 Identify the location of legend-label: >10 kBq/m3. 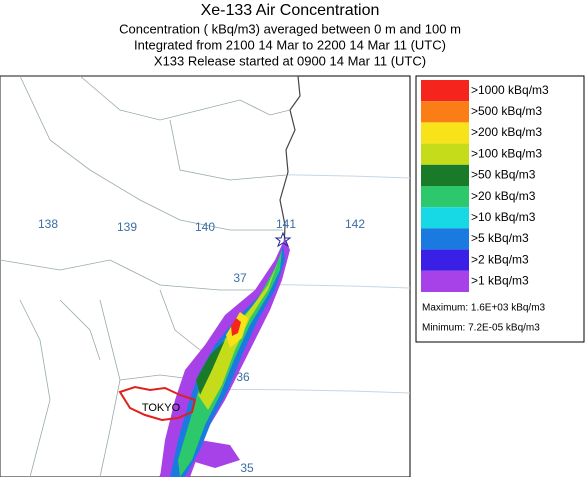
(503, 217).